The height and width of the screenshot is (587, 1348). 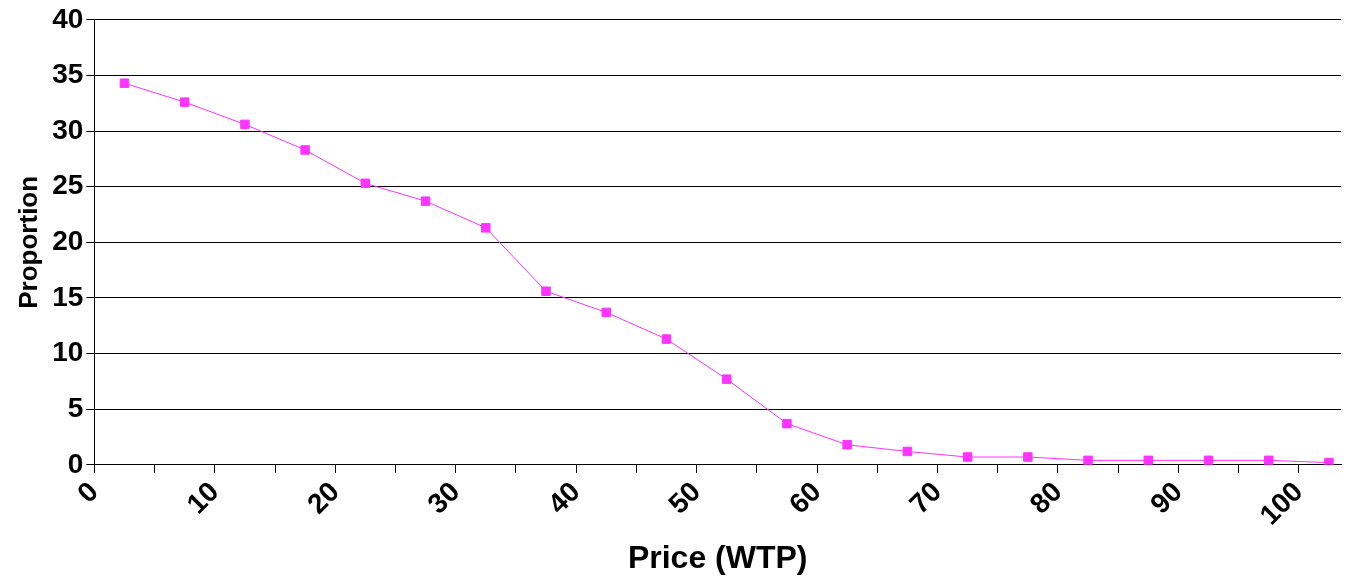 What do you see at coordinates (68, 241) in the screenshot?
I see `y-tick-label: 20` at bounding box center [68, 241].